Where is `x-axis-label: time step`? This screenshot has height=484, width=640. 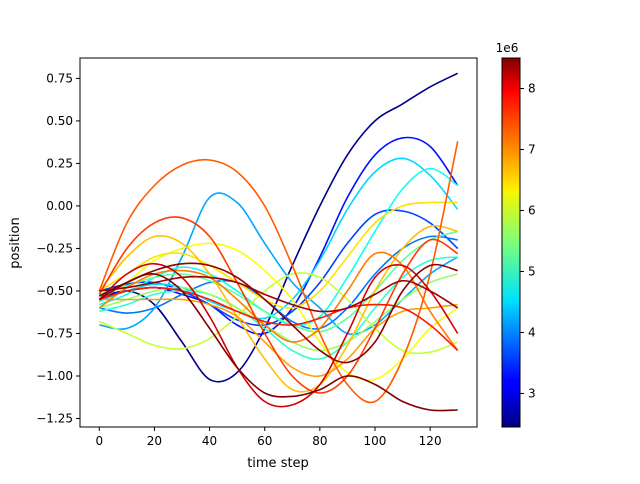
x-axis-label: time step is located at coordinates (278, 463).